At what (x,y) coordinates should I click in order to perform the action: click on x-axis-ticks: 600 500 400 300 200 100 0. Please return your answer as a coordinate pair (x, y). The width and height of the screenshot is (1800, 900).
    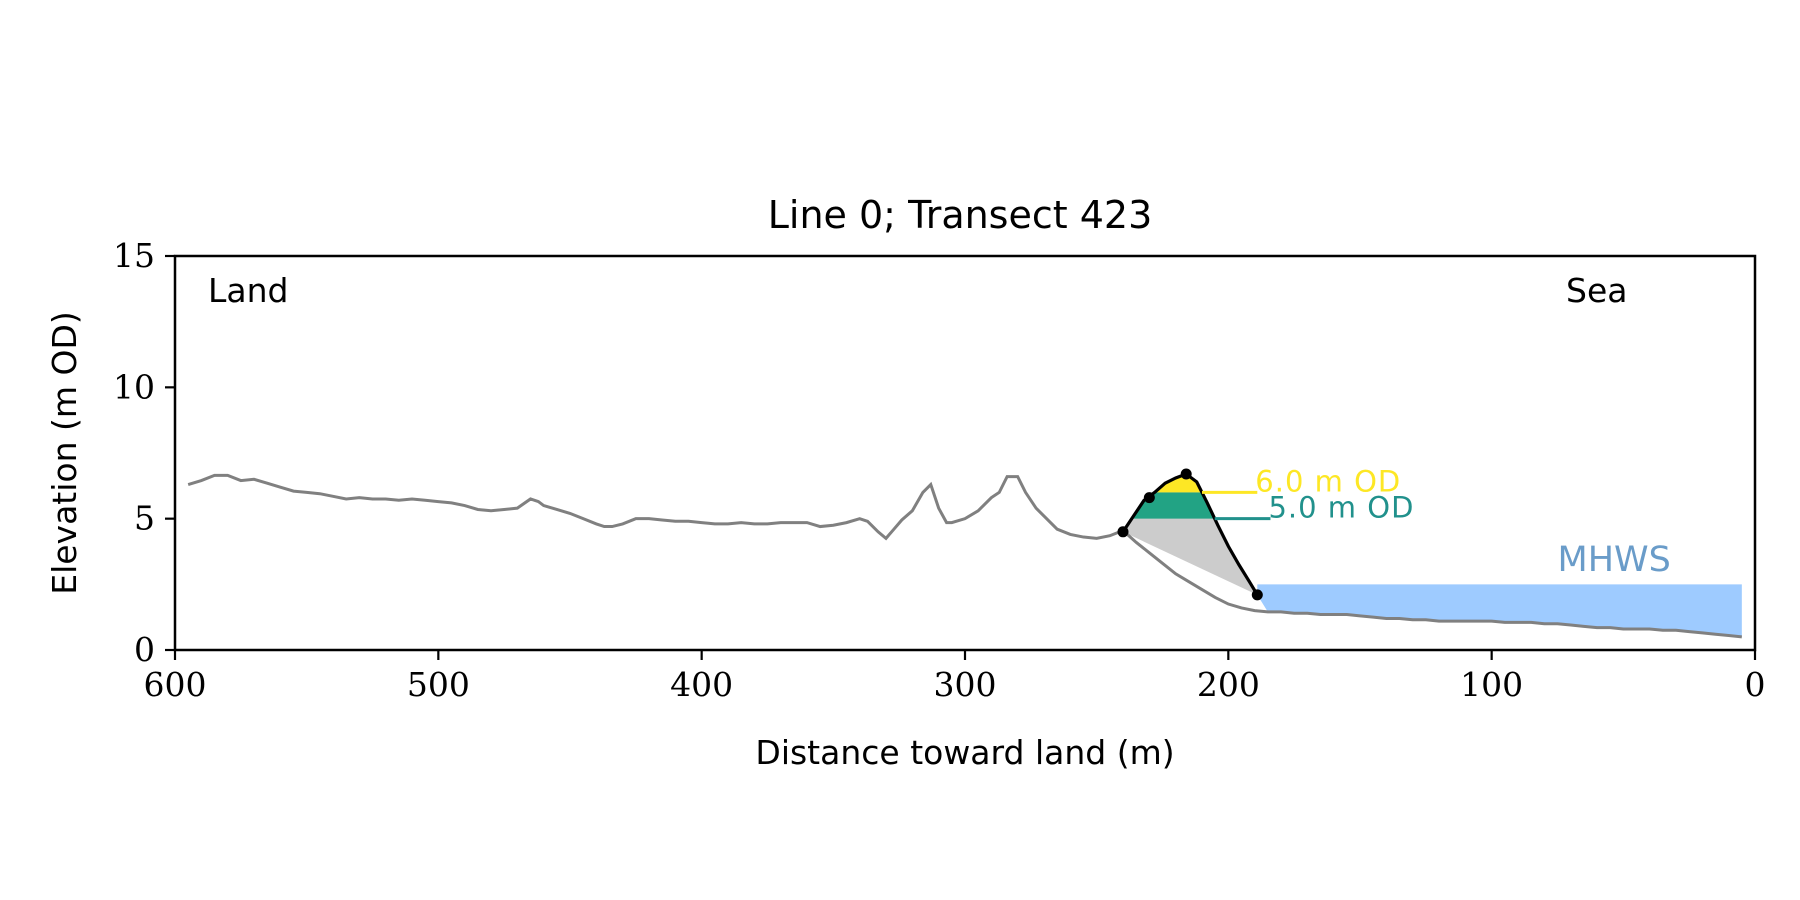
    Looking at the image, I should click on (955, 677).